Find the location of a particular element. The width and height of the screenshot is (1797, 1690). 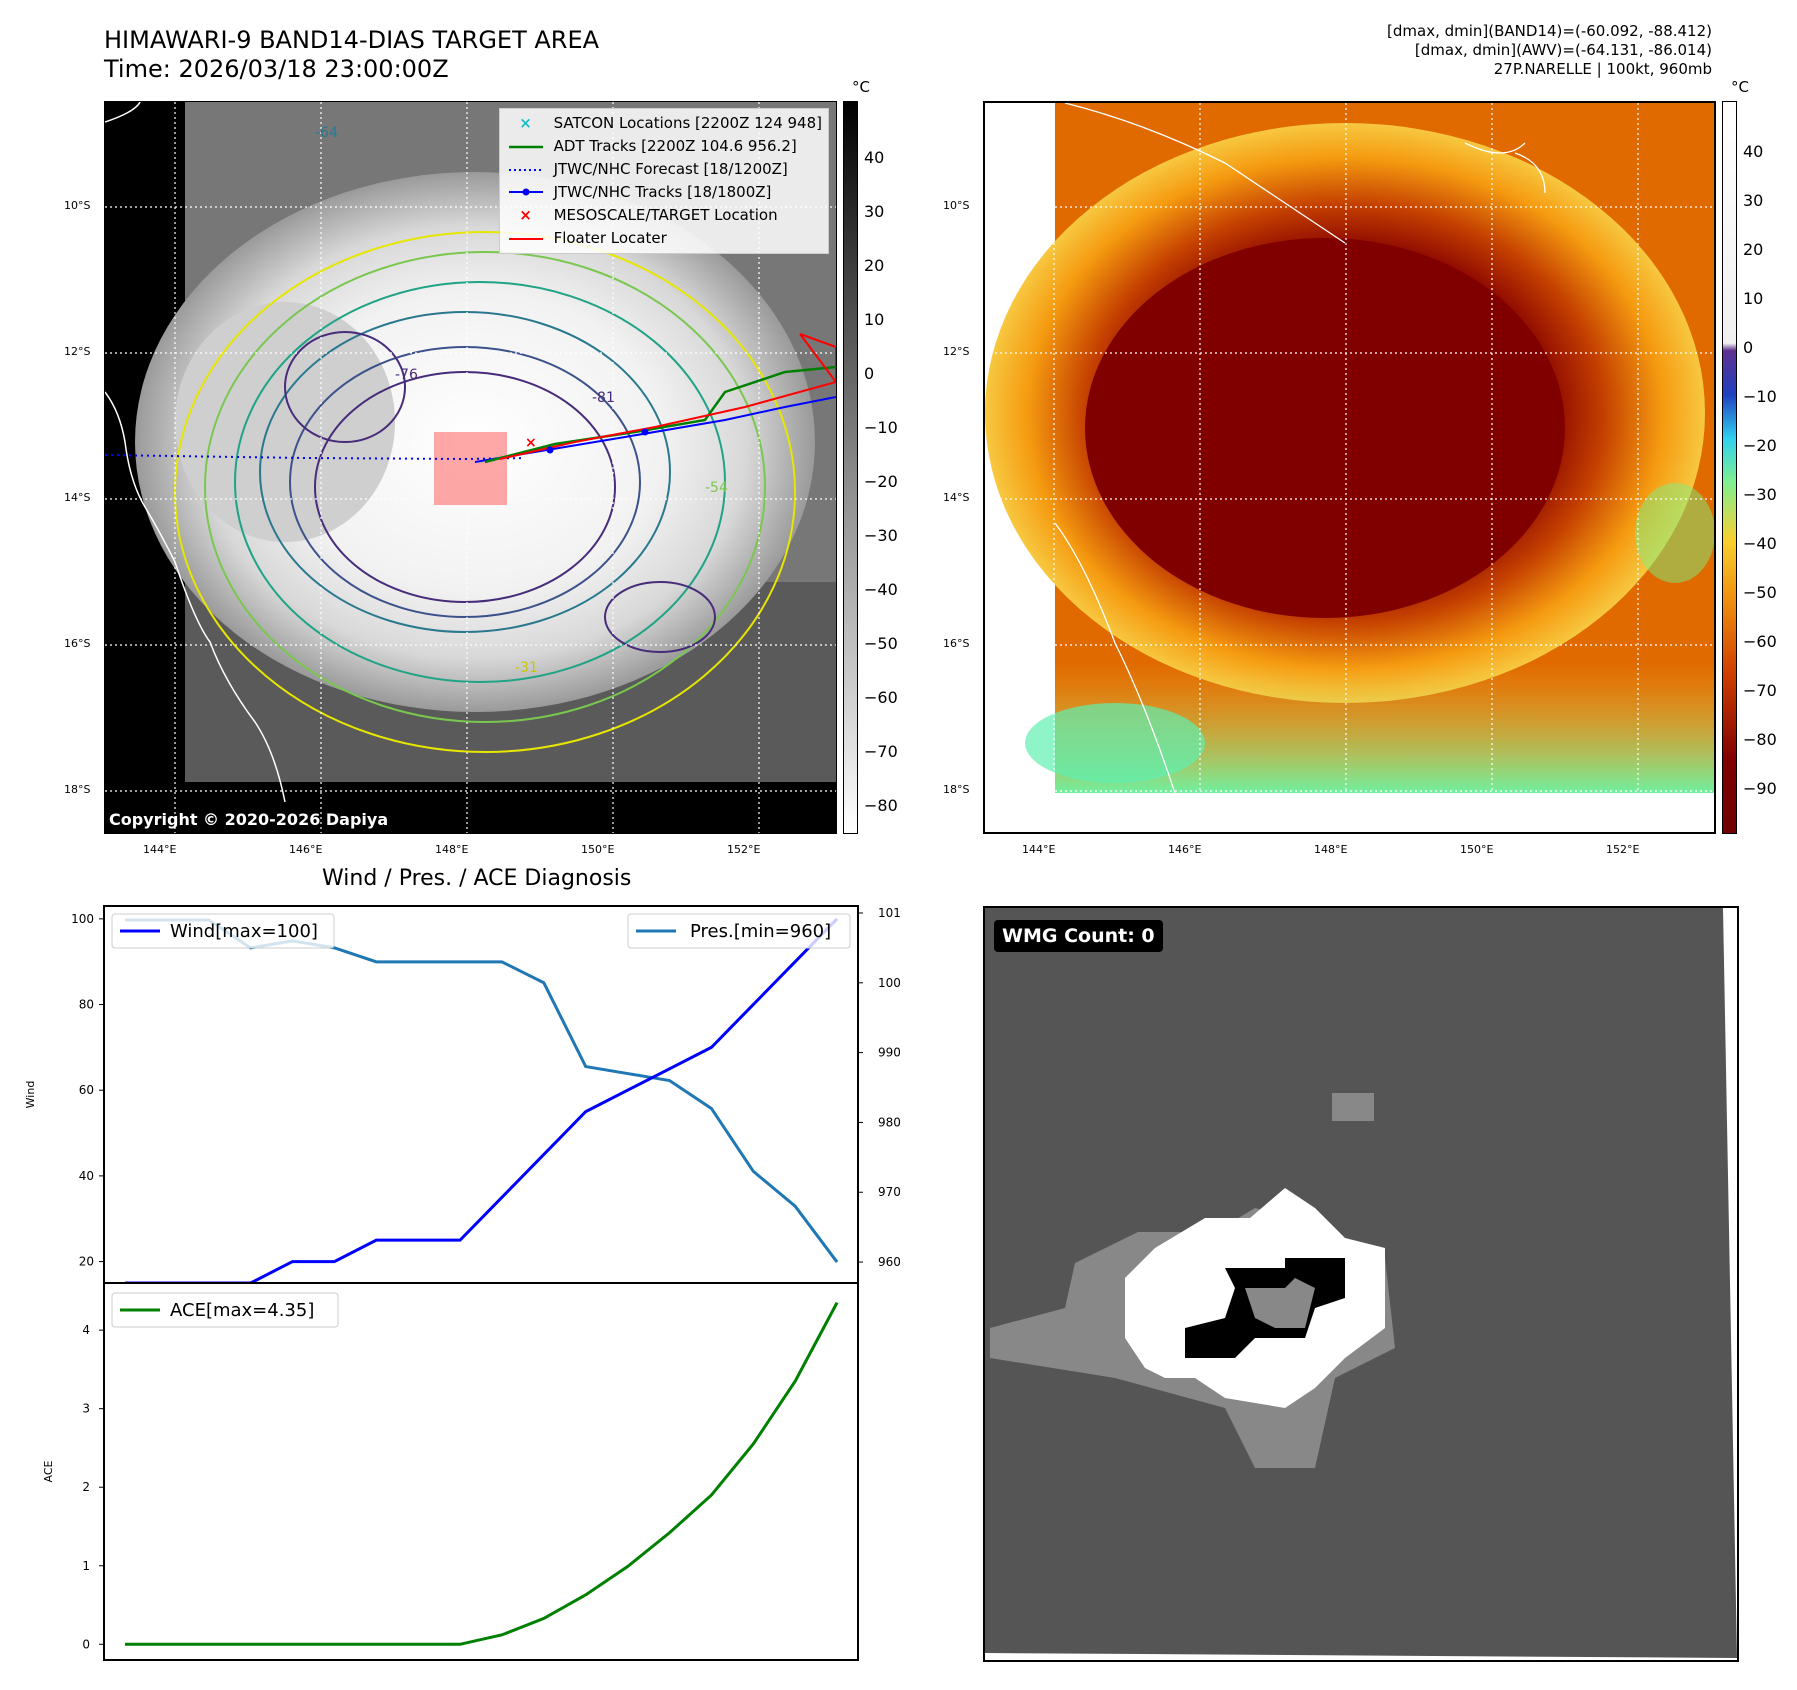

pressure-ytick-label: 960 is located at coordinates (889, 1262).